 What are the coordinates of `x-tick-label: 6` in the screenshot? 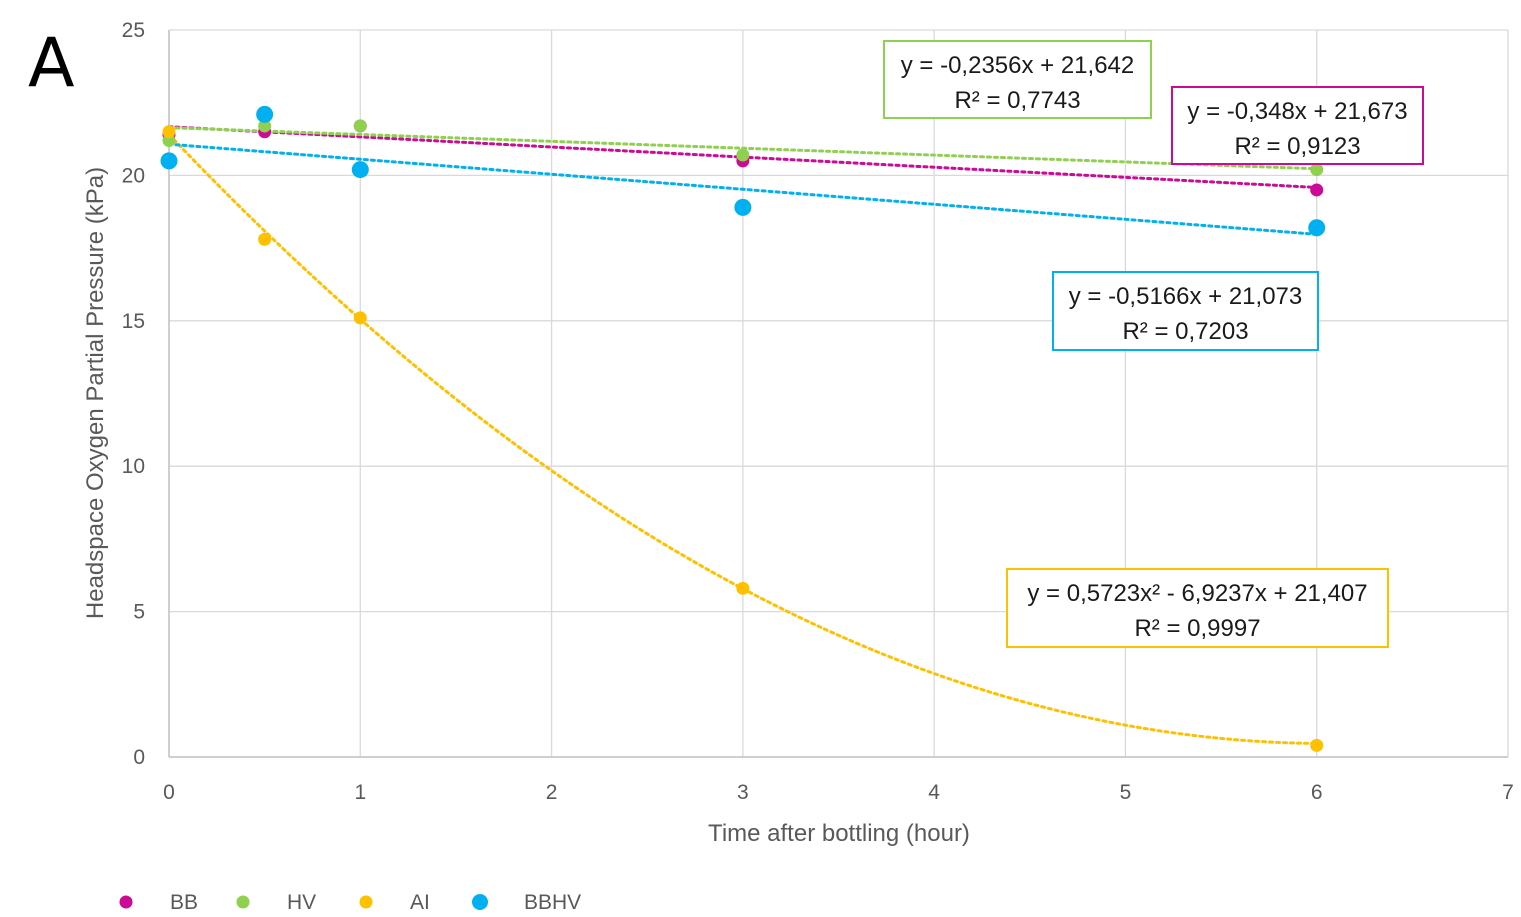 It's located at (1317, 792).